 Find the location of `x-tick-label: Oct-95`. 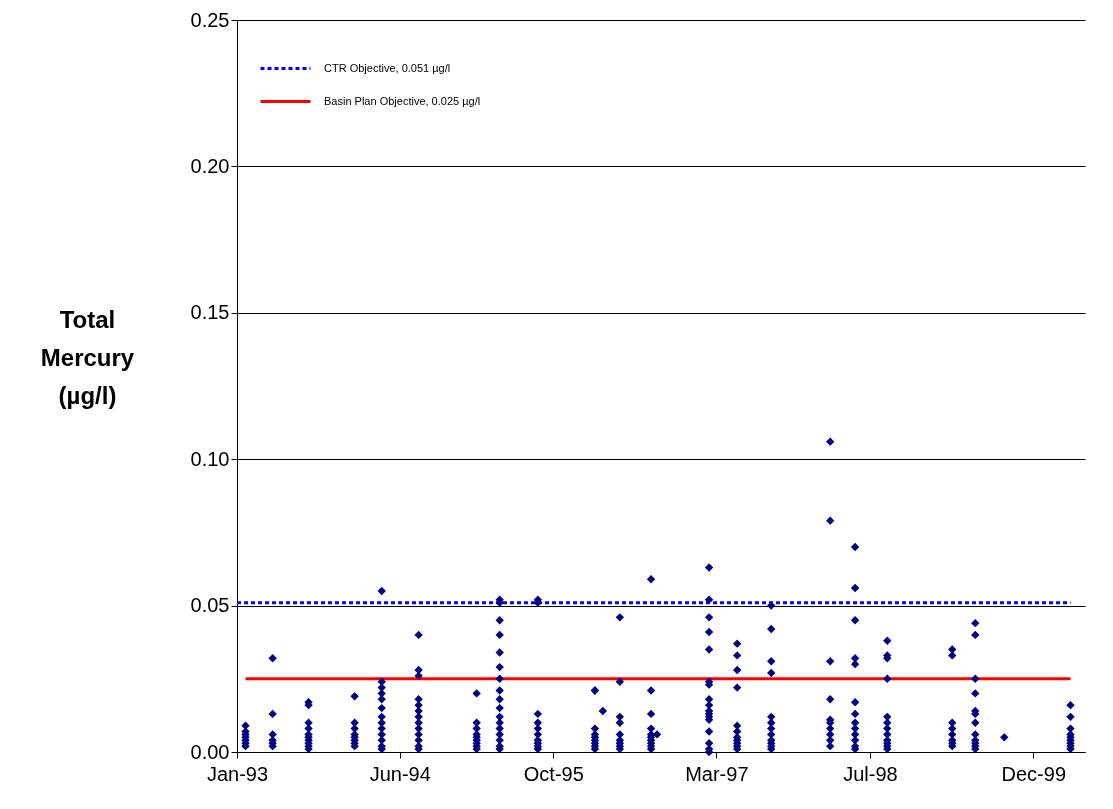

x-tick-label: Oct-95 is located at coordinates (553, 773).